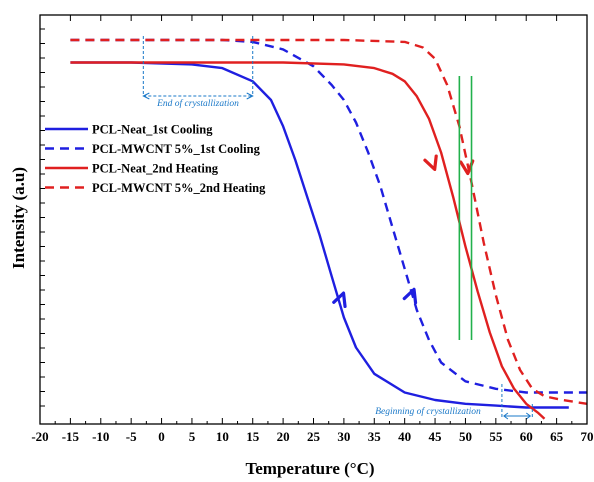 This screenshot has height=482, width=594. What do you see at coordinates (283, 436) in the screenshot?
I see `x-tick-label: 20` at bounding box center [283, 436].